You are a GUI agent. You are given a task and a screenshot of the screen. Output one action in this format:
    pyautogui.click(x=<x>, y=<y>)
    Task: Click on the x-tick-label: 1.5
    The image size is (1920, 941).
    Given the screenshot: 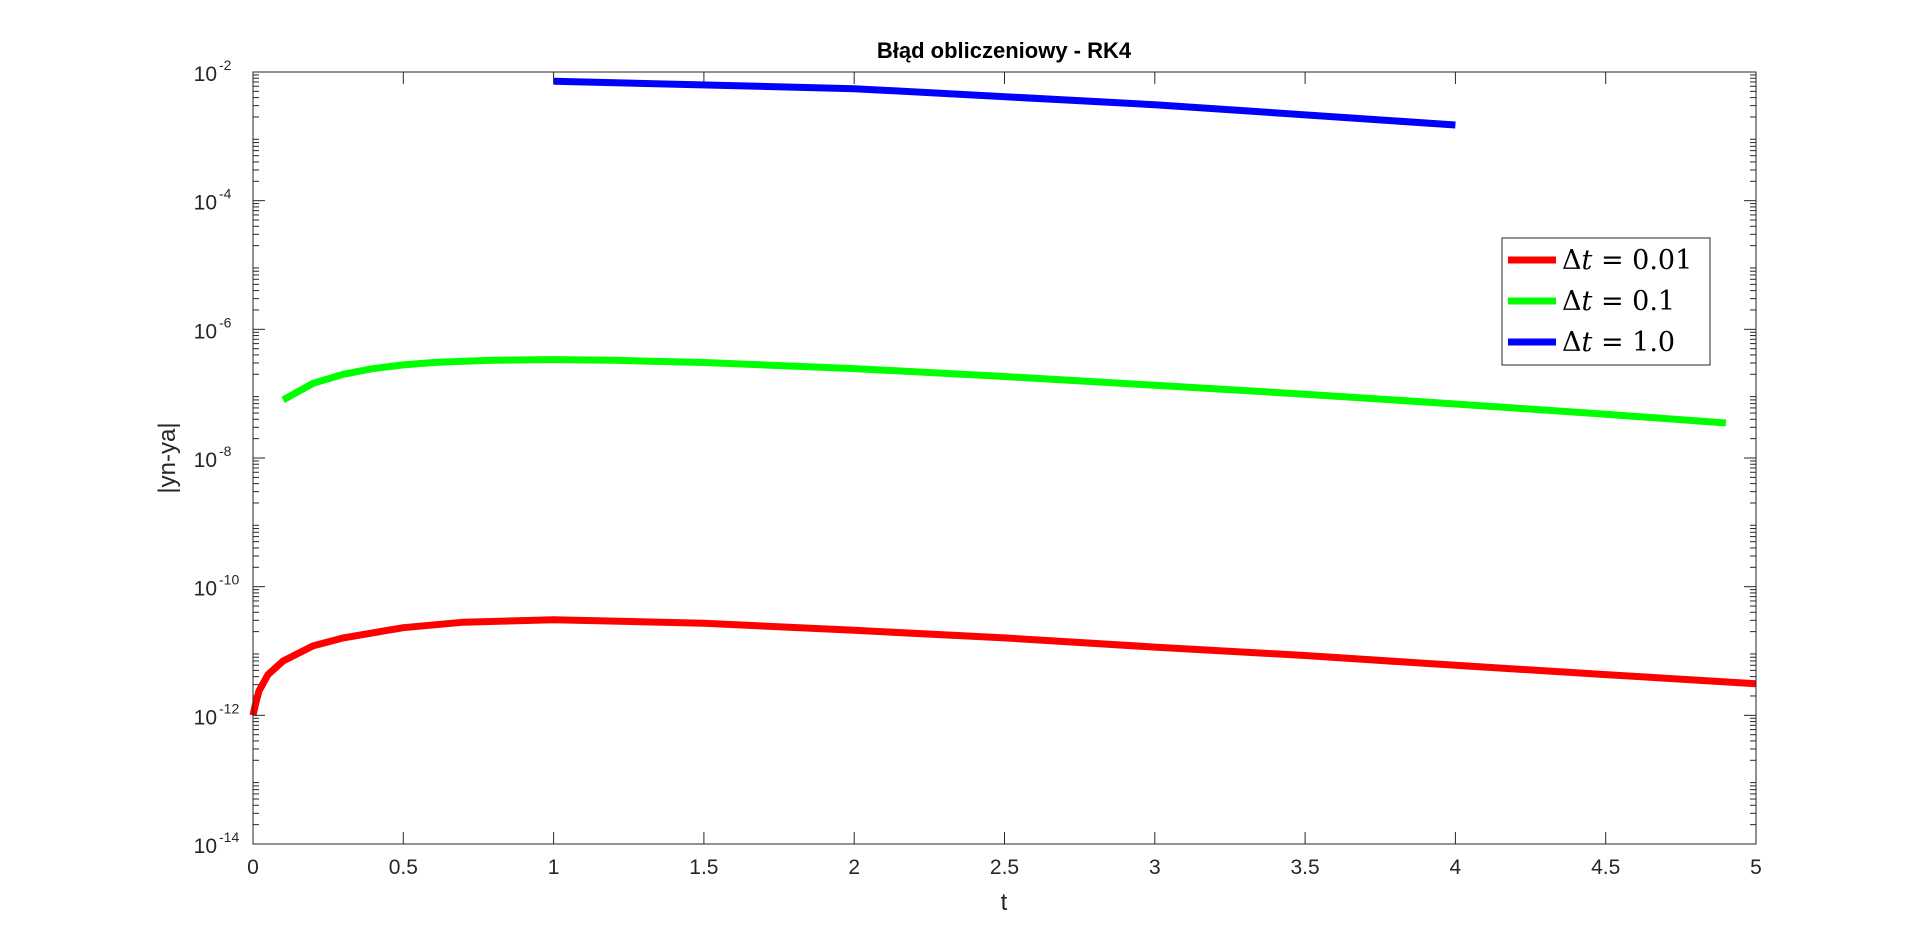 What is the action you would take?
    pyautogui.click(x=703, y=867)
    